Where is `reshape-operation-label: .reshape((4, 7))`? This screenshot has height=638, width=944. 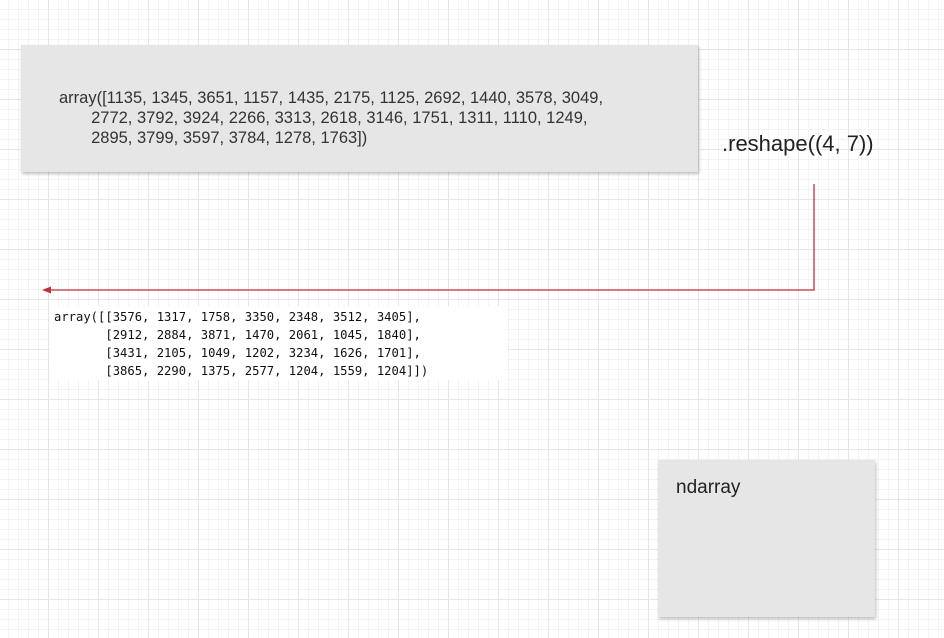
reshape-operation-label: .reshape((4, 7)) is located at coordinates (798, 143).